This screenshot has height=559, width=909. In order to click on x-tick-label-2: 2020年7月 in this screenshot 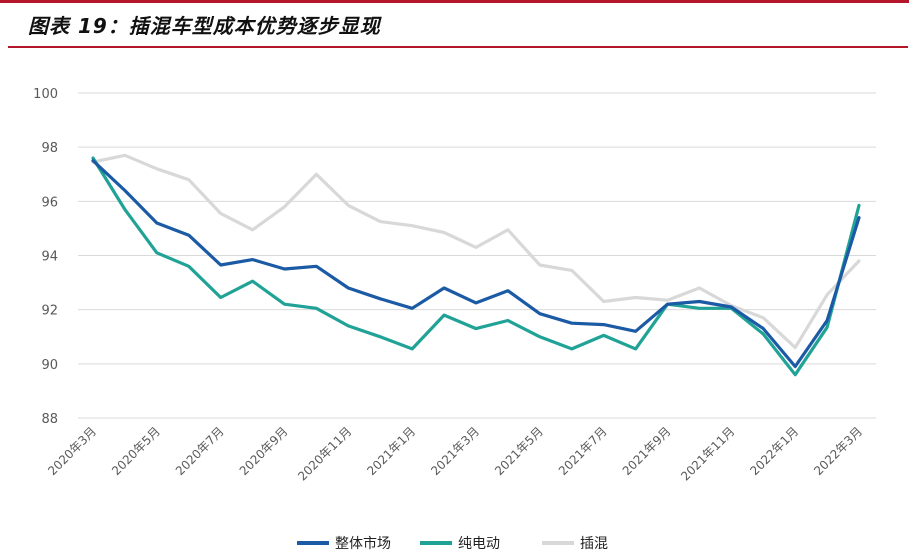, I will do `click(200, 451)`.